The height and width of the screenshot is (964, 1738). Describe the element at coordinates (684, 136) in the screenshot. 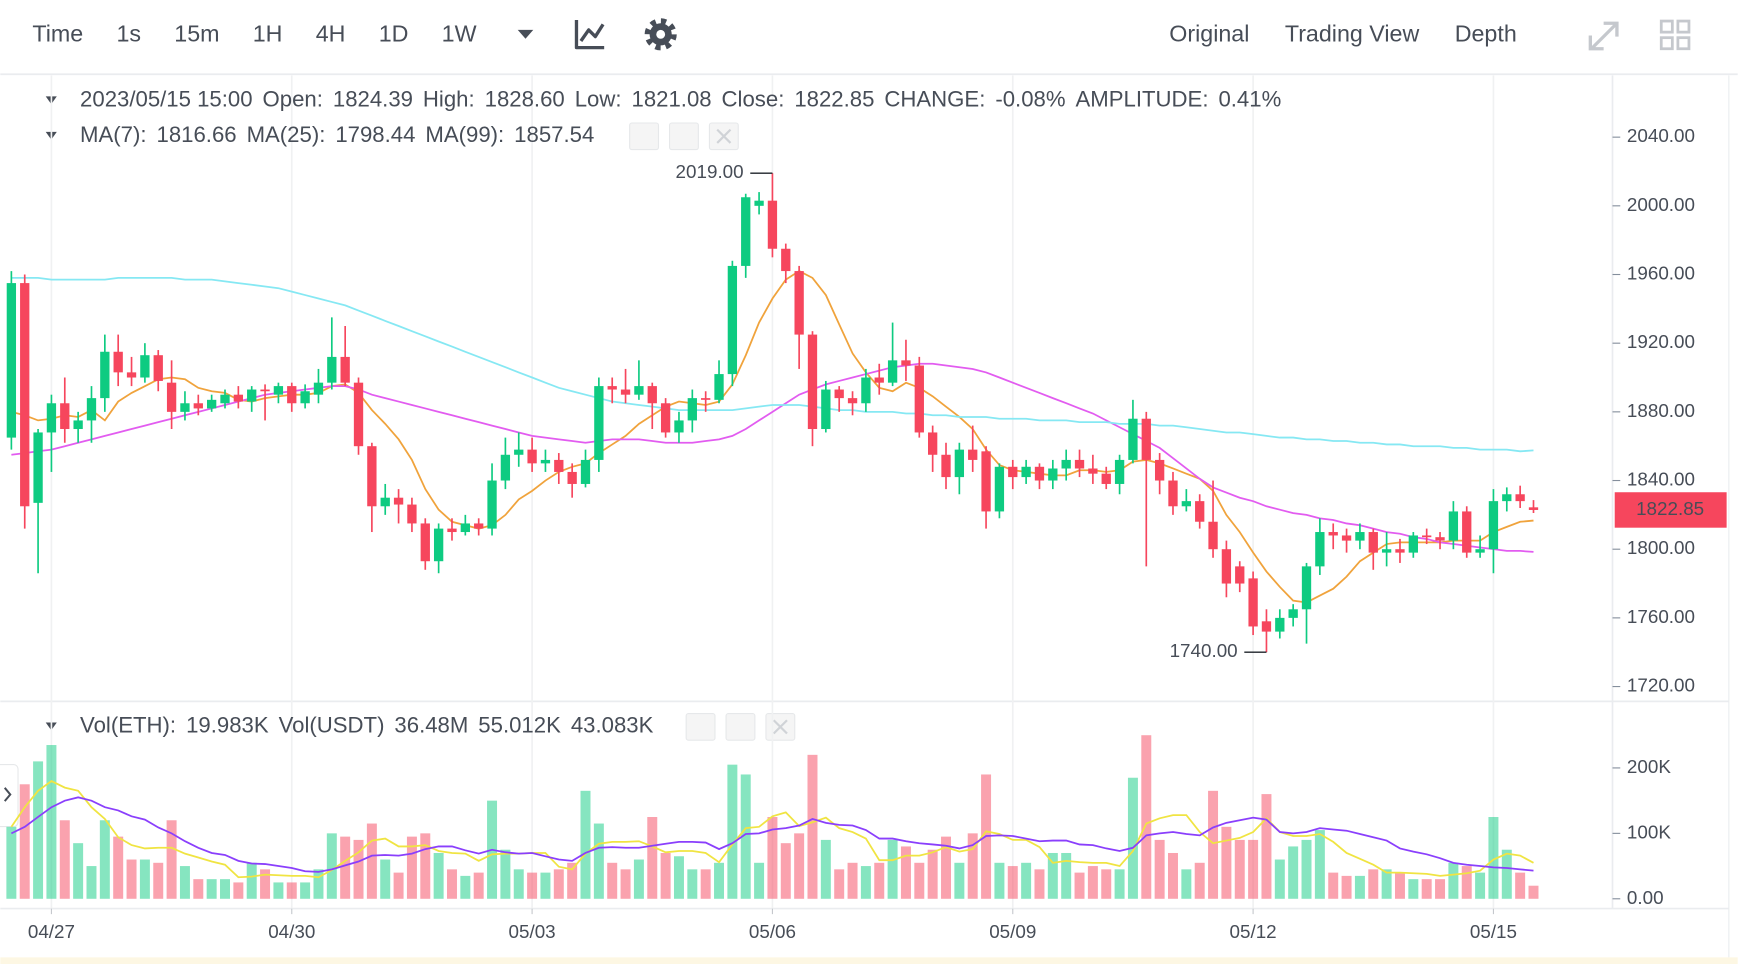

I see `ma-tools` at that location.